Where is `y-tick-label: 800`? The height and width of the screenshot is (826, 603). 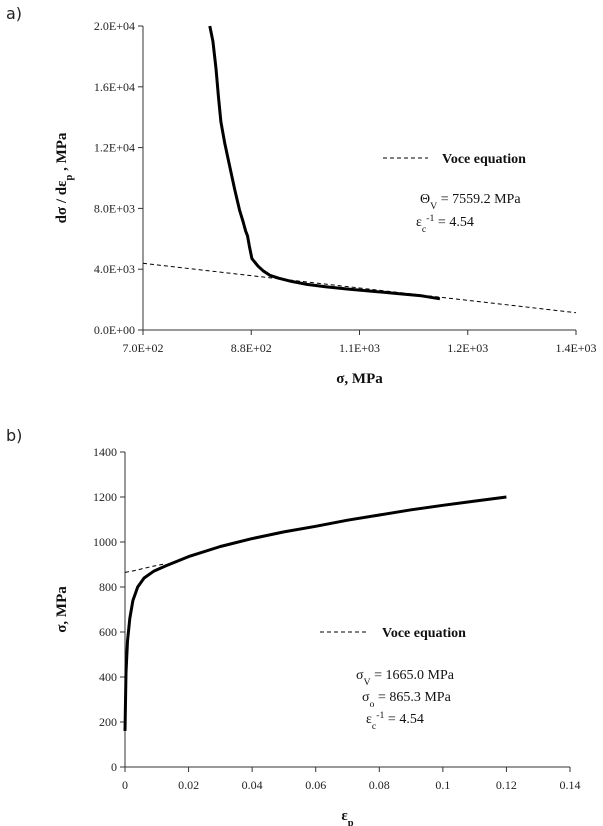
y-tick-label: 800 is located at coordinates (108, 587).